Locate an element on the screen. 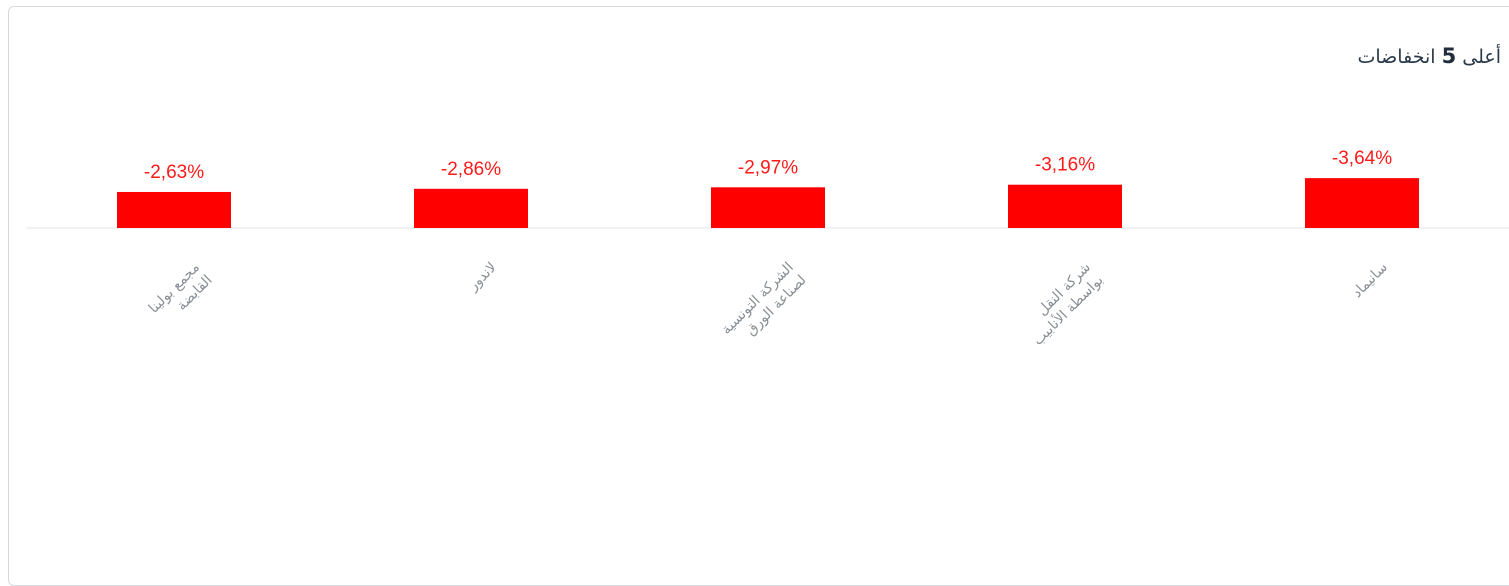 The width and height of the screenshot is (1509, 586). category-label-line: لاندور is located at coordinates (482, 277).